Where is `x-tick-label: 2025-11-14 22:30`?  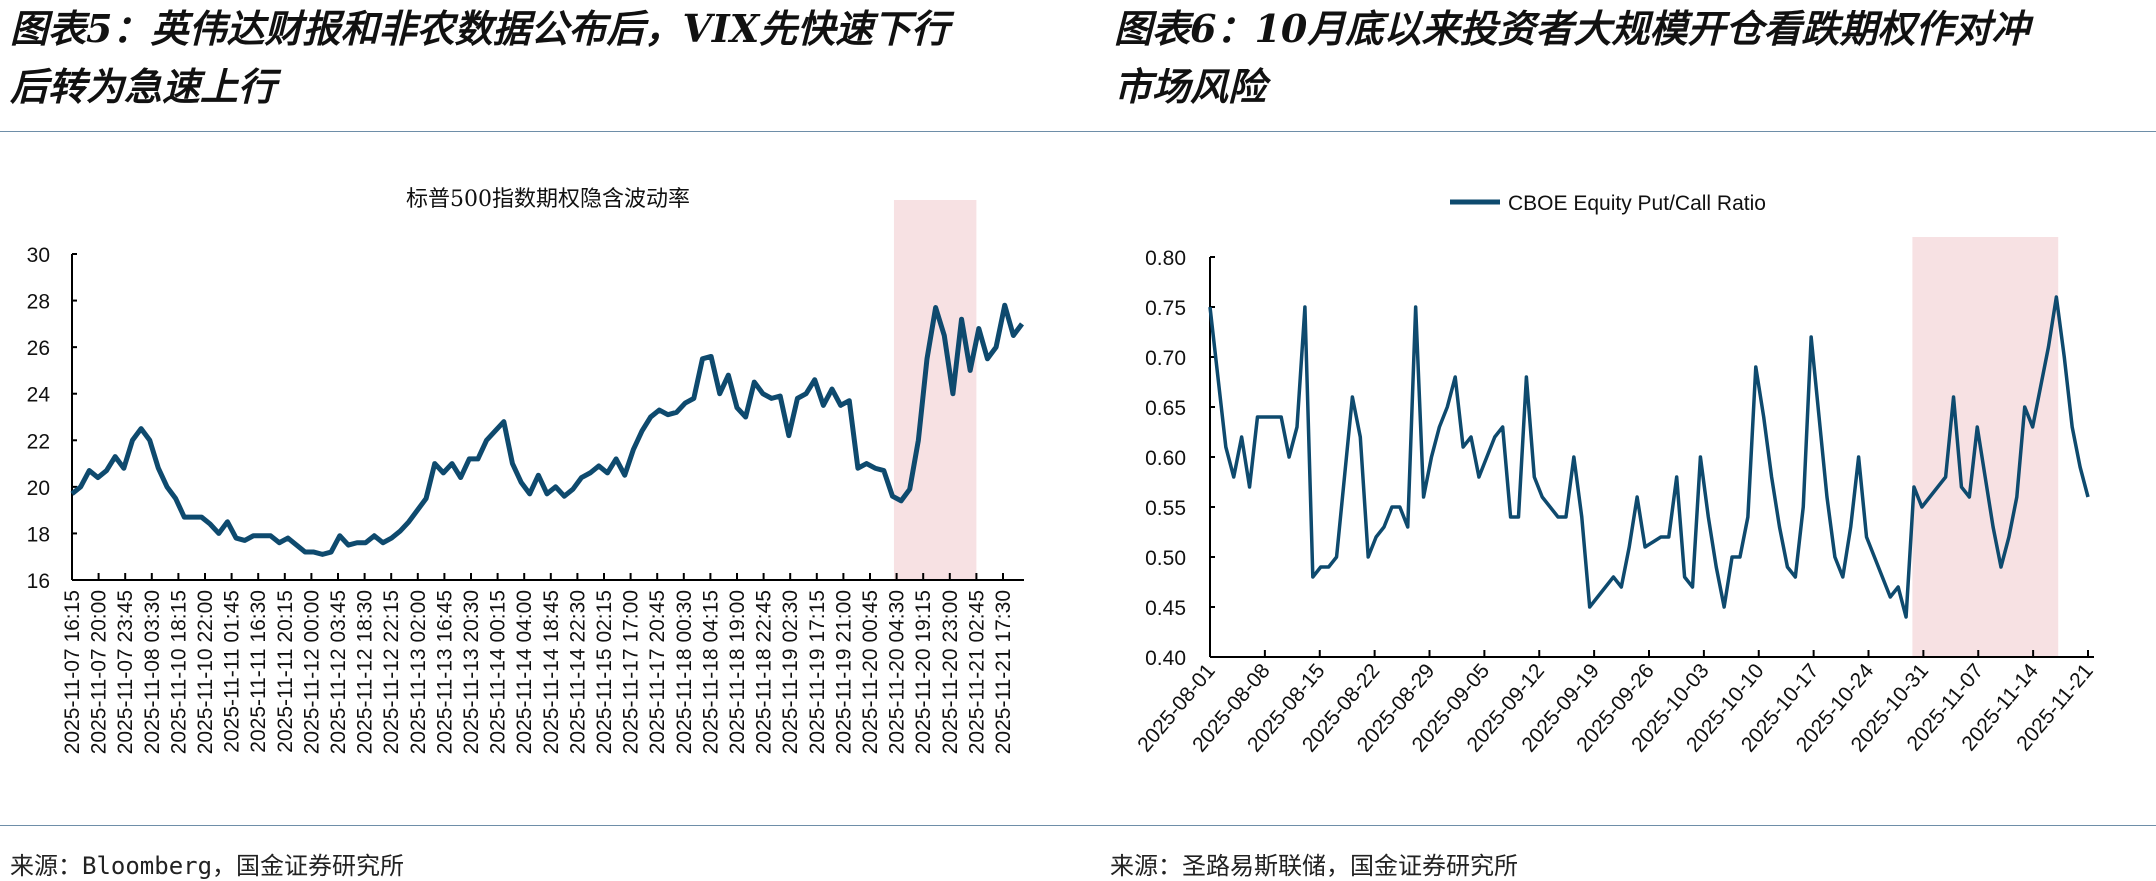 x-tick-label: 2025-11-14 22:30 is located at coordinates (577, 672).